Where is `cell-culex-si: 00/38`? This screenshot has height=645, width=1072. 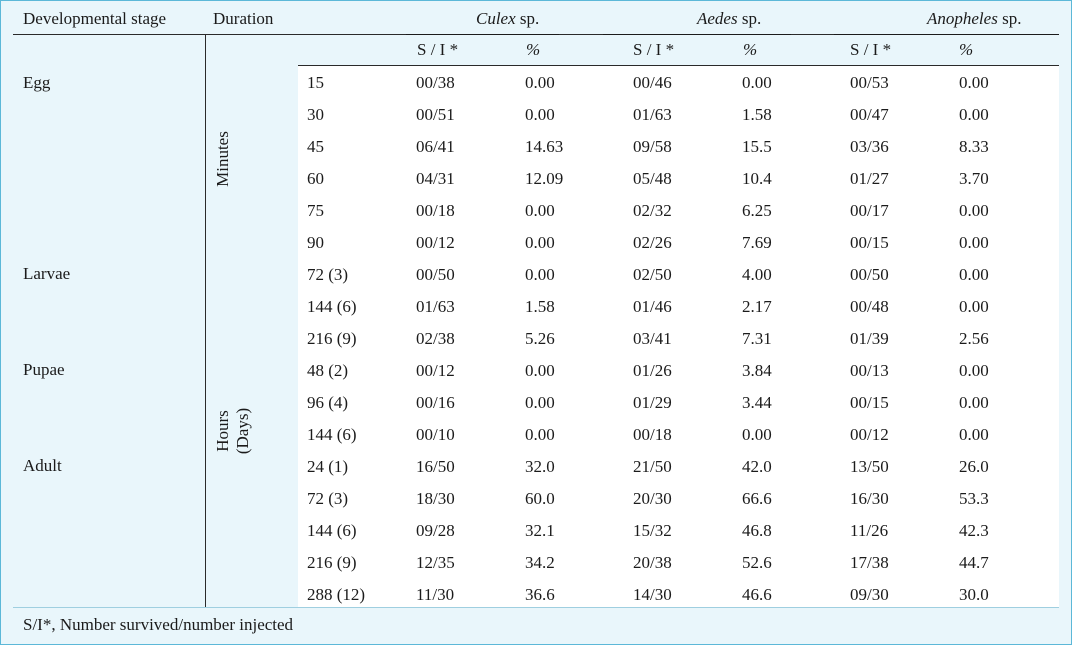
cell-culex-si: 00/38 is located at coordinates (435, 82).